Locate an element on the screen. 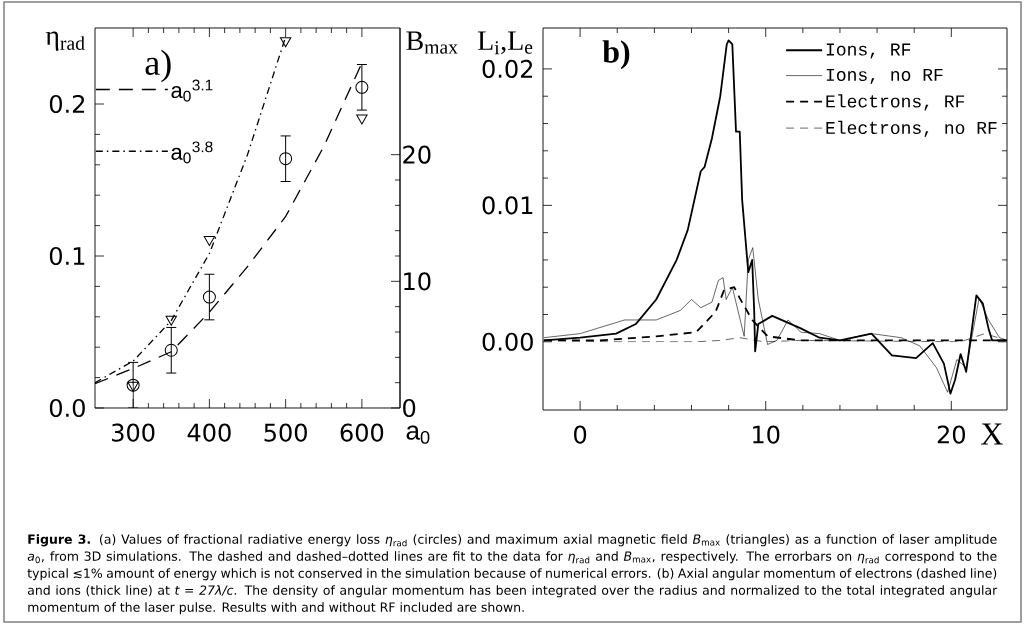 The height and width of the screenshot is (625, 1025). y-tick-label: 0.02 is located at coordinates (507, 69).